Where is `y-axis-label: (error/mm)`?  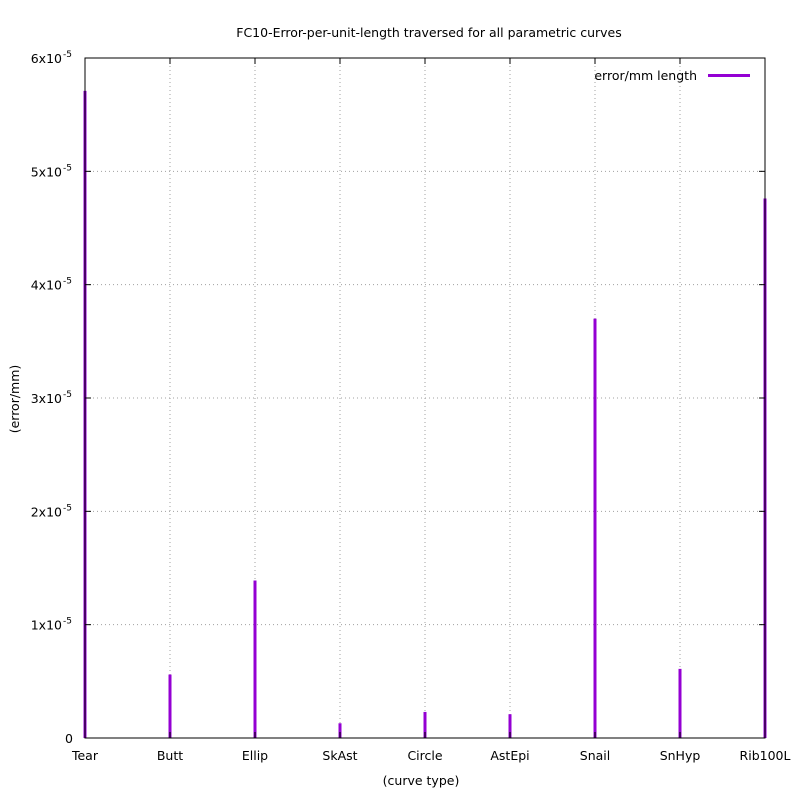
y-axis-label: (error/mm) is located at coordinates (14, 399).